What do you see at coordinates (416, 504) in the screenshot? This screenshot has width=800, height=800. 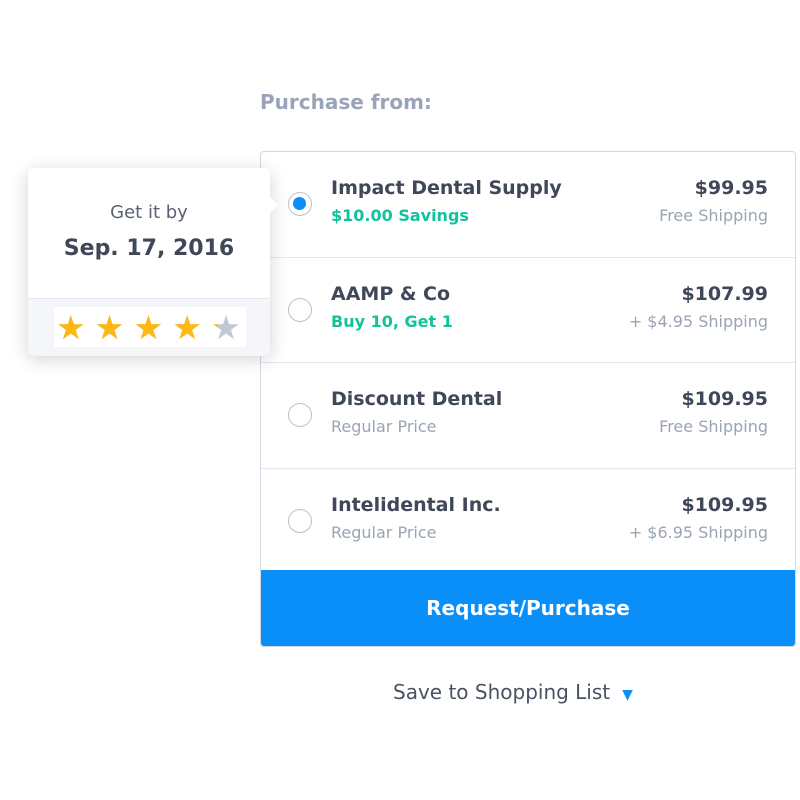 I see `vendor-name: Intelidental Inc.` at bounding box center [416, 504].